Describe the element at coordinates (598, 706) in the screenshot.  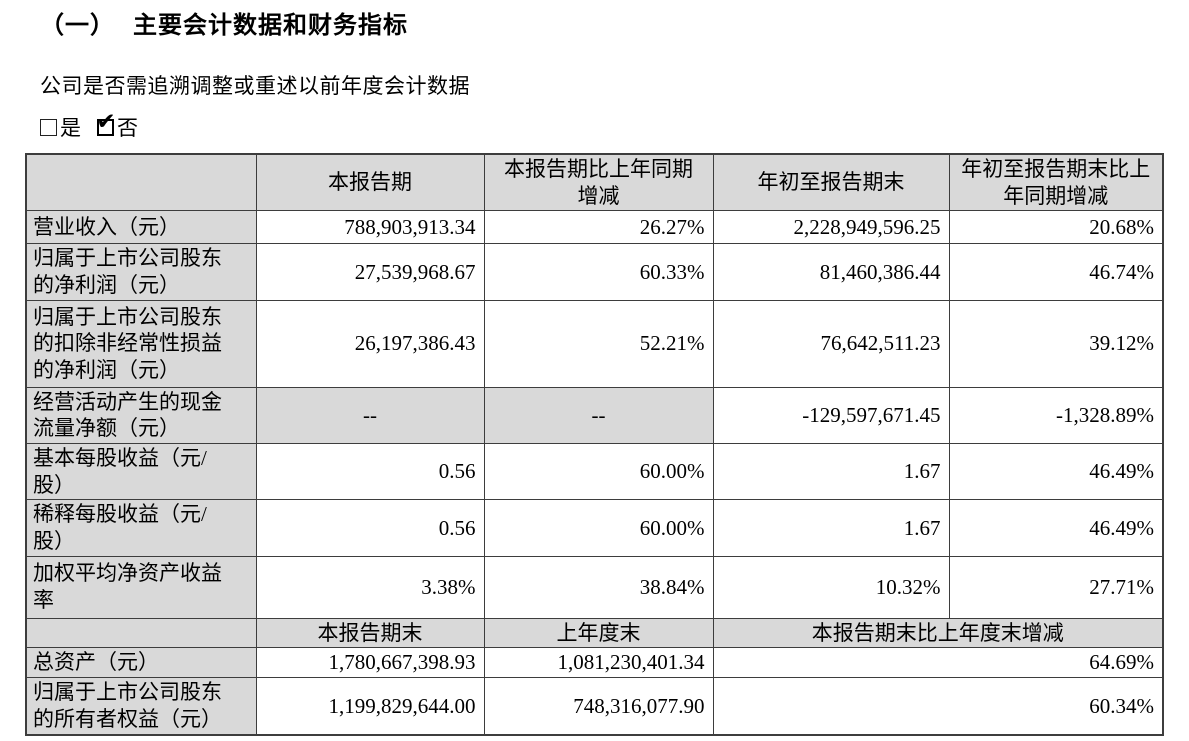
I see `cell-value: 748,316,077.90` at that location.